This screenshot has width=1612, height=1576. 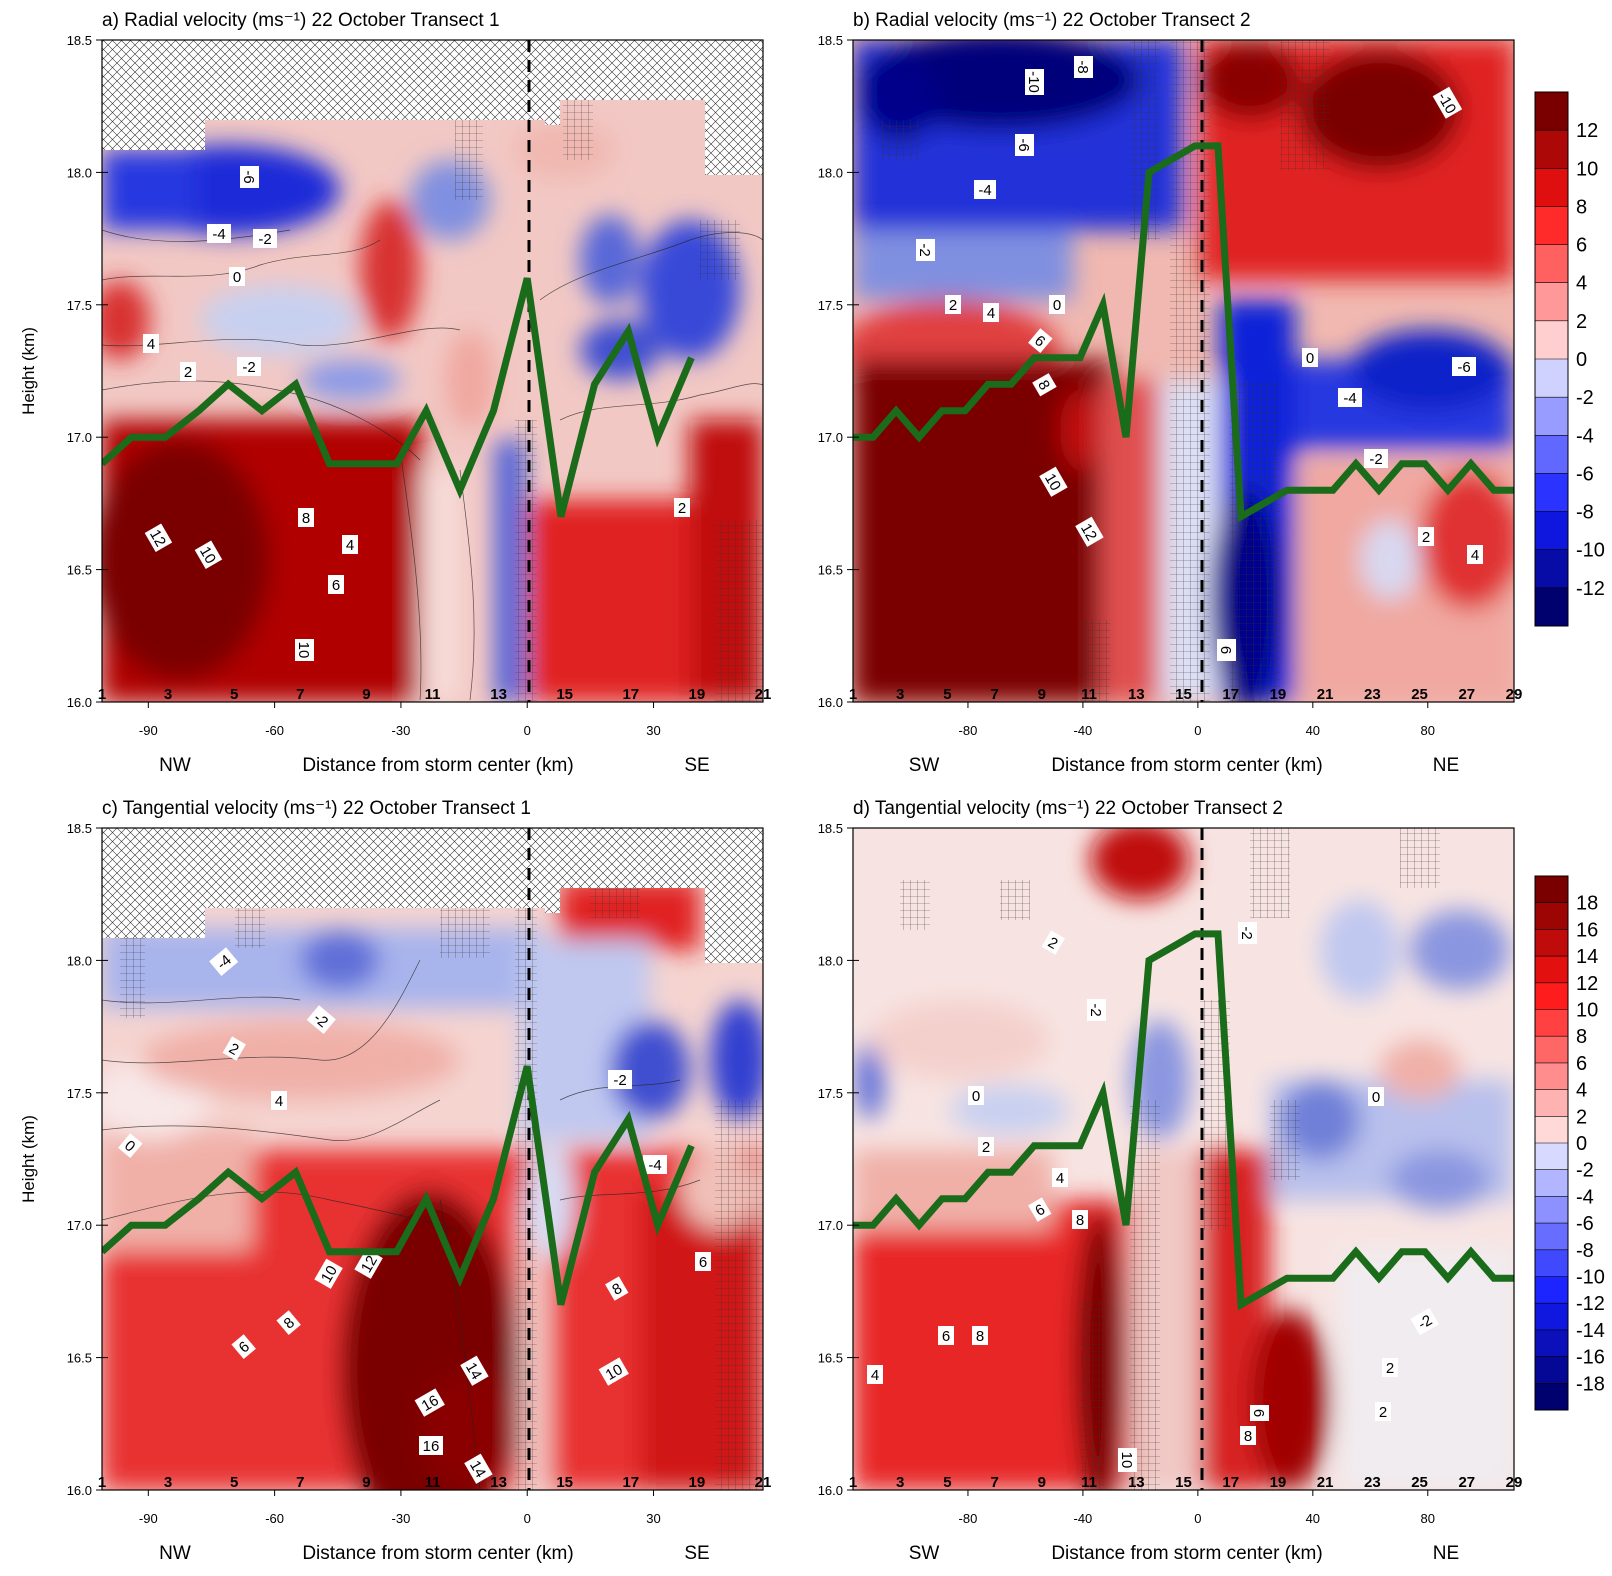 I want to click on colorbar-label: 6, so click(x=1581, y=246).